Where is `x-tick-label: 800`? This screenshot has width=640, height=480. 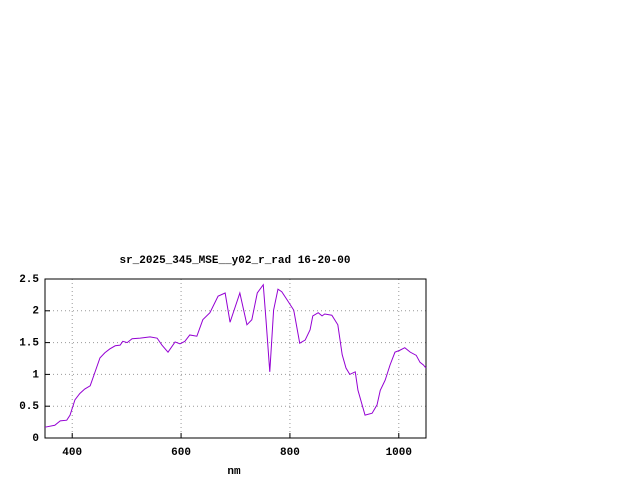
x-tick-label: 800 is located at coordinates (290, 453).